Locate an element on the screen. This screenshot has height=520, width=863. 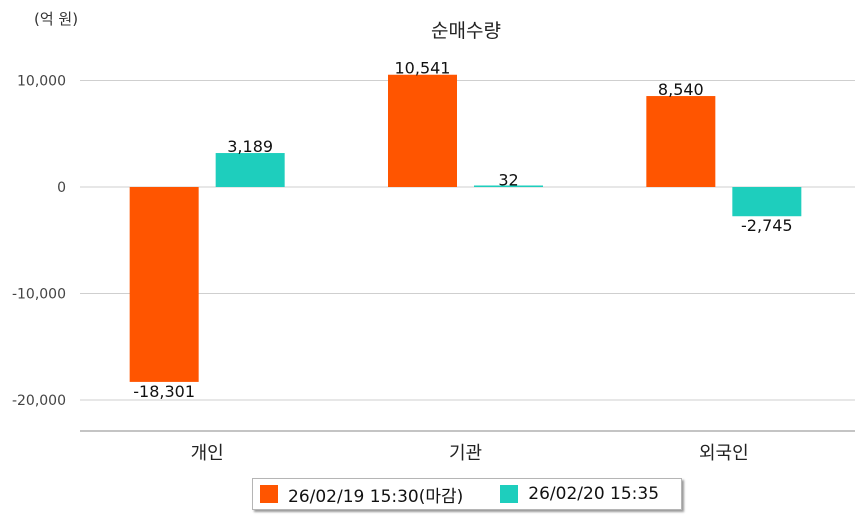
y-tick-label: 10,000 is located at coordinates (41, 82).